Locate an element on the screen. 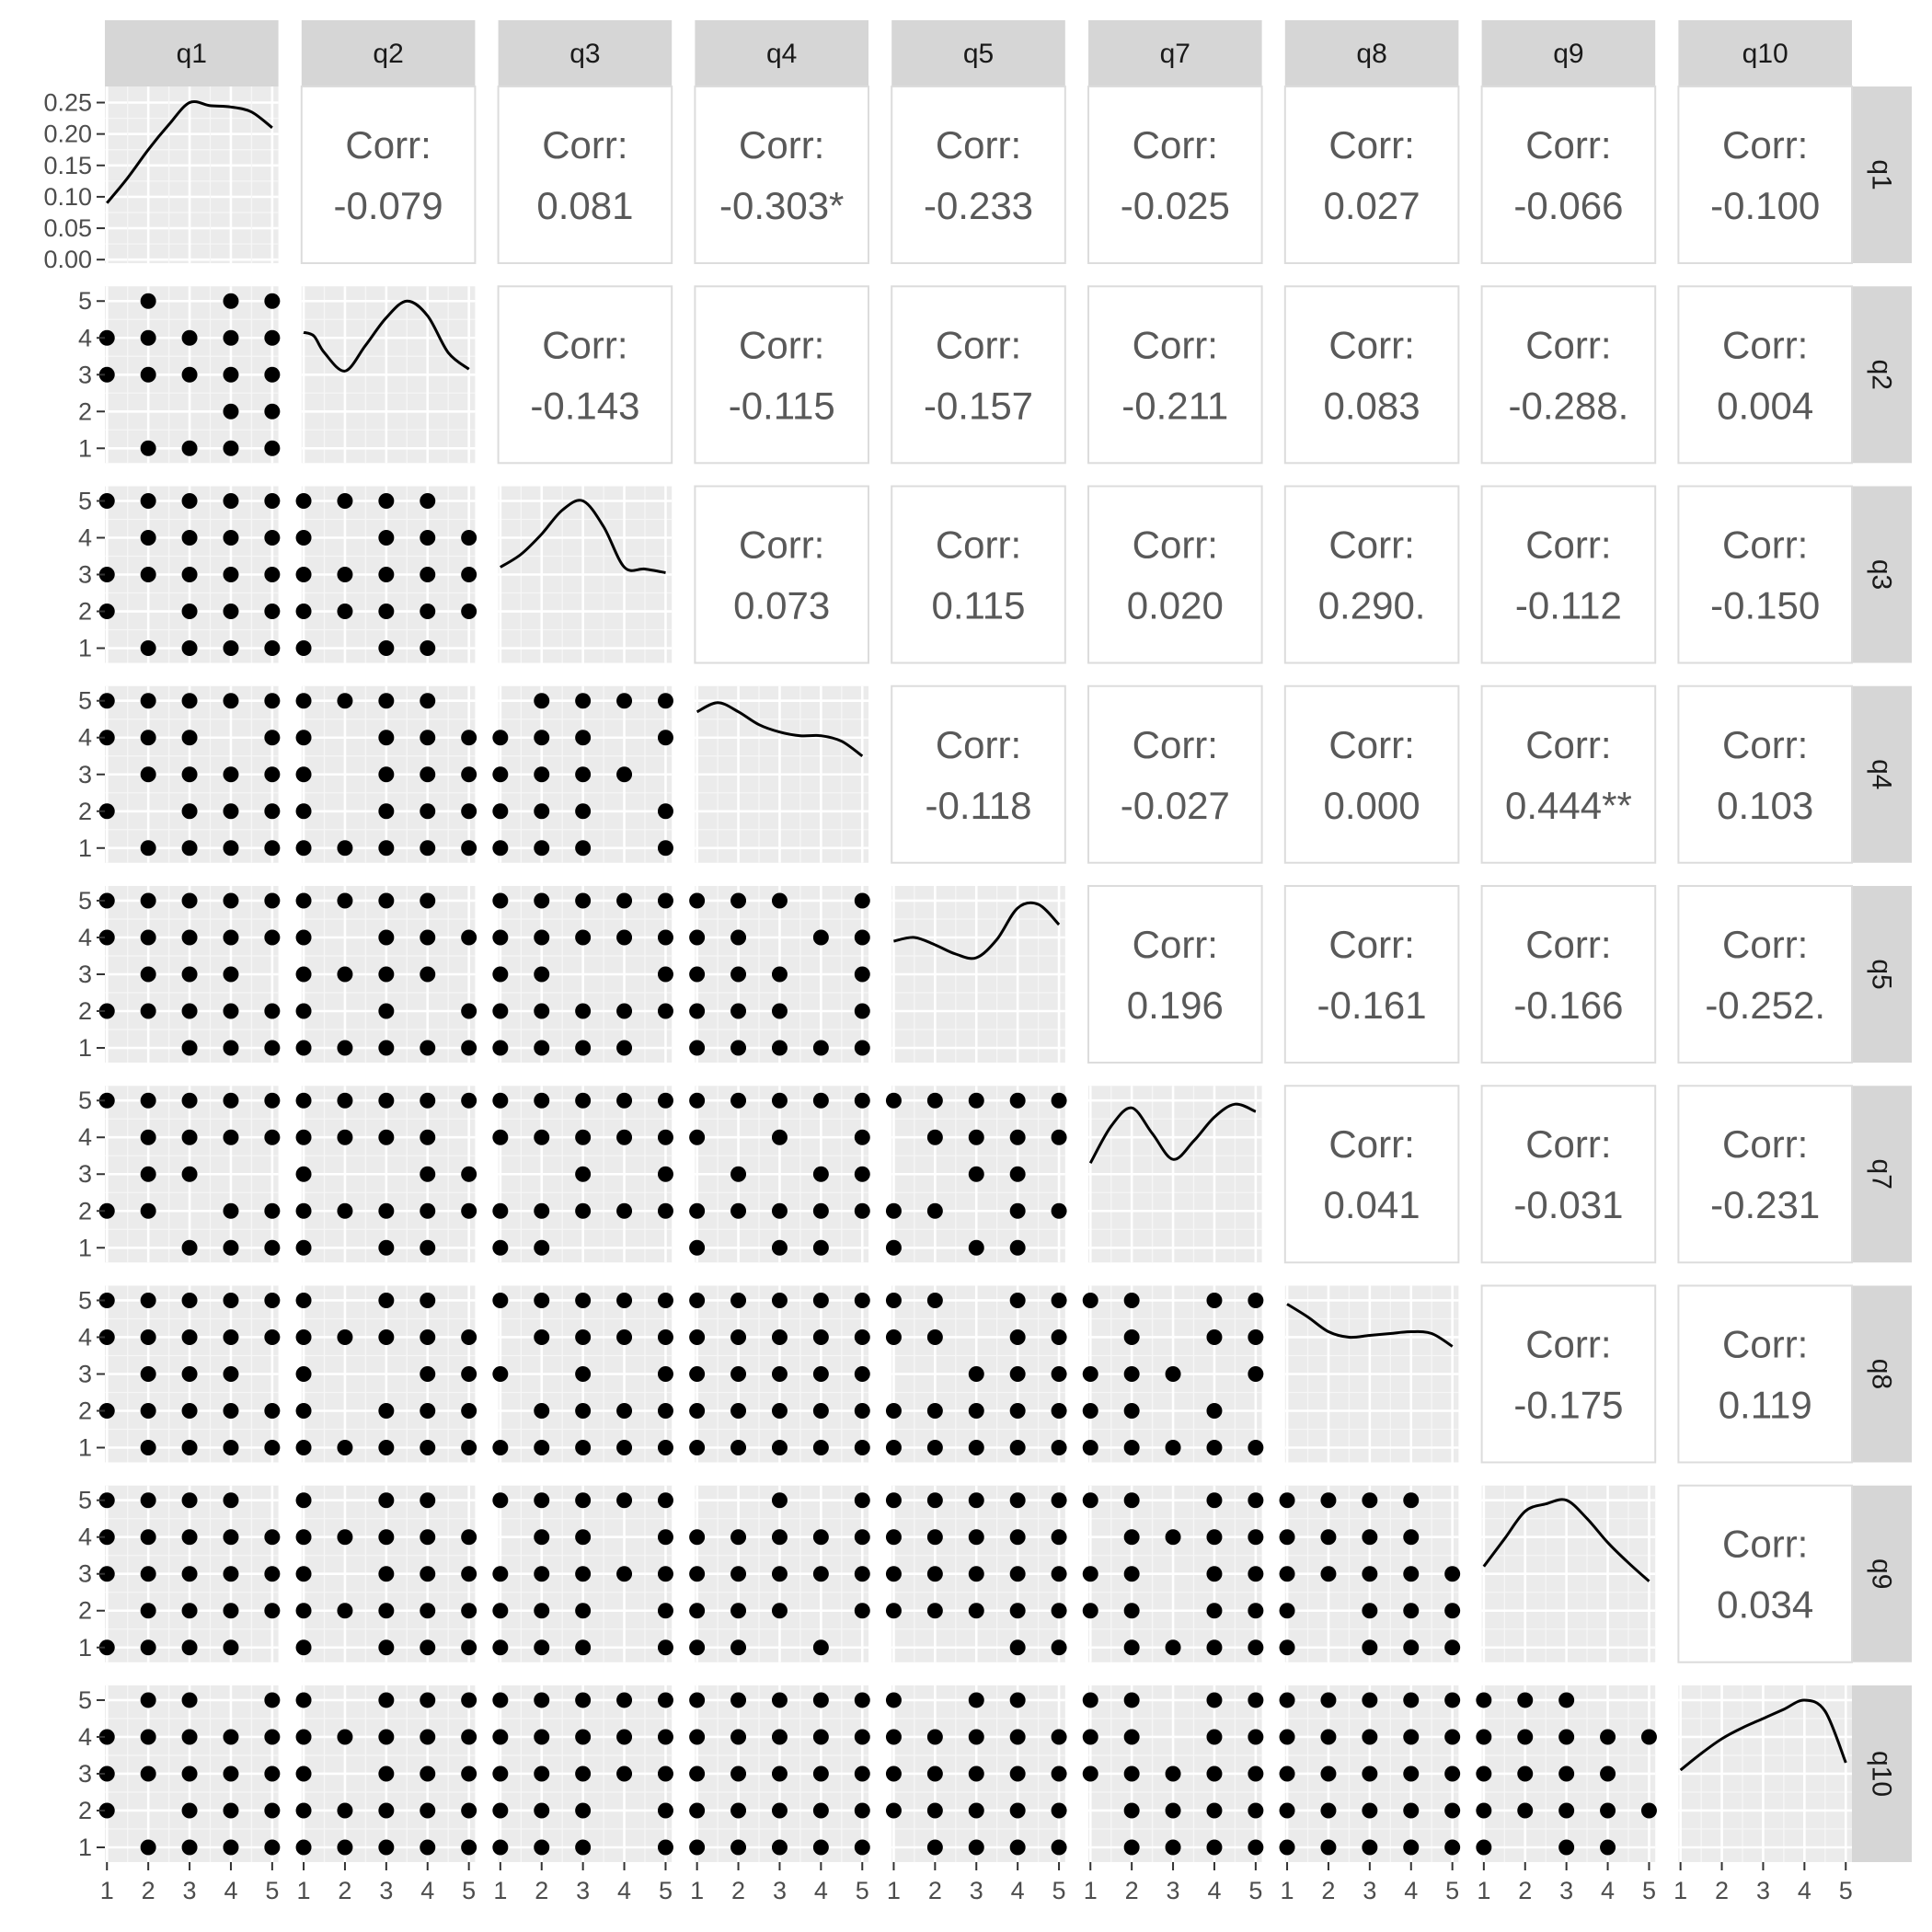 This screenshot has width=1932, height=1932. corr-value: 0.119 is located at coordinates (1765, 1404).